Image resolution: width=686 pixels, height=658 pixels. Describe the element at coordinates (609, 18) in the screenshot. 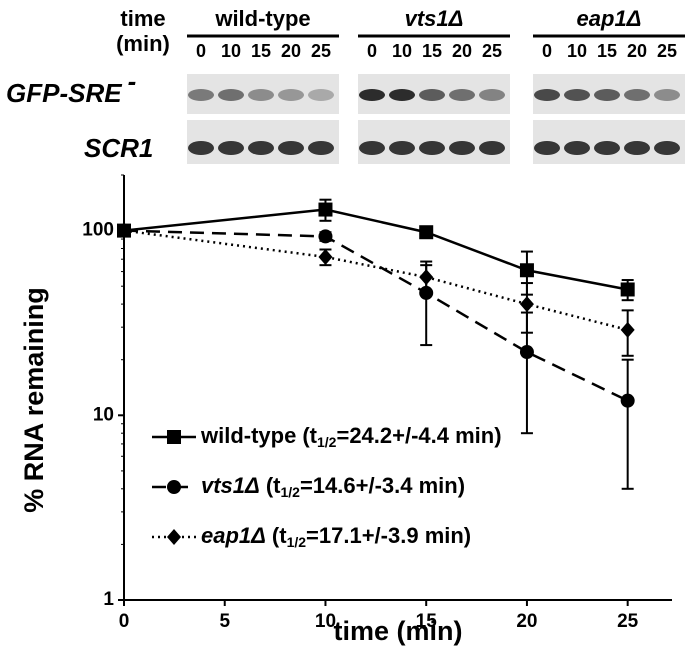

I see `strain-label: eap1Δ` at that location.